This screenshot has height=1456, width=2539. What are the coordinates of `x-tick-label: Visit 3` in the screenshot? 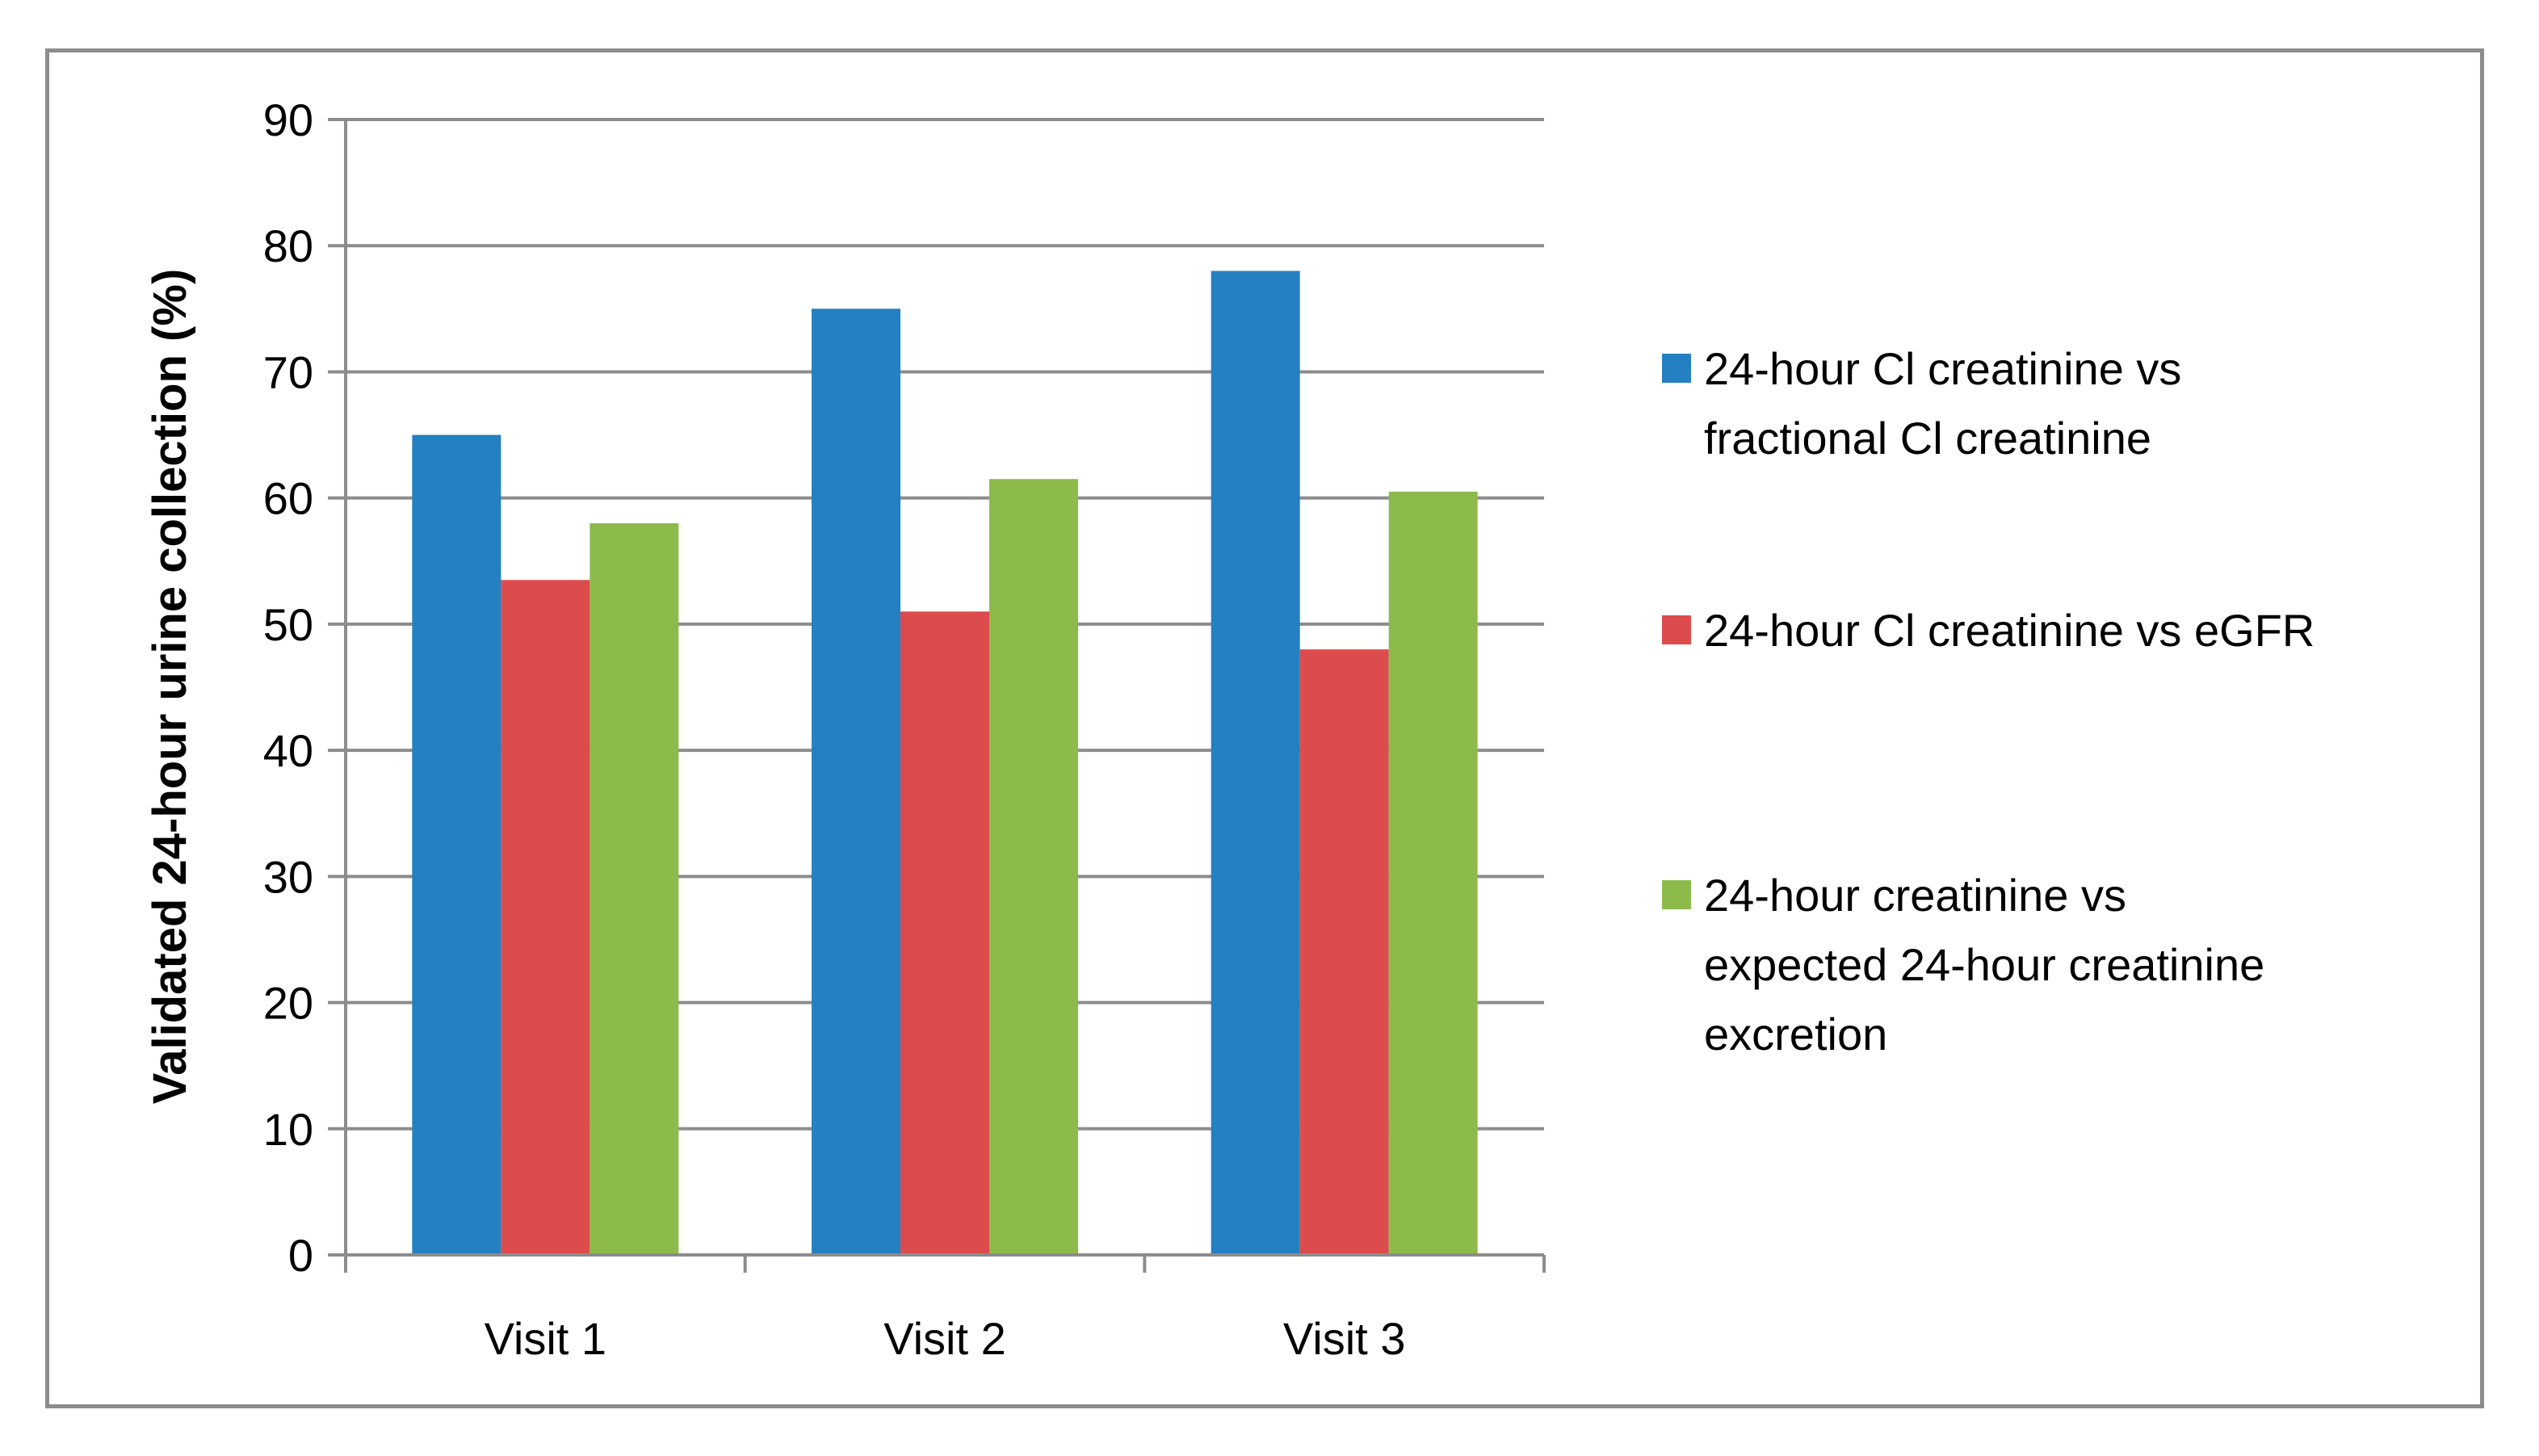 It's located at (1344, 1338).